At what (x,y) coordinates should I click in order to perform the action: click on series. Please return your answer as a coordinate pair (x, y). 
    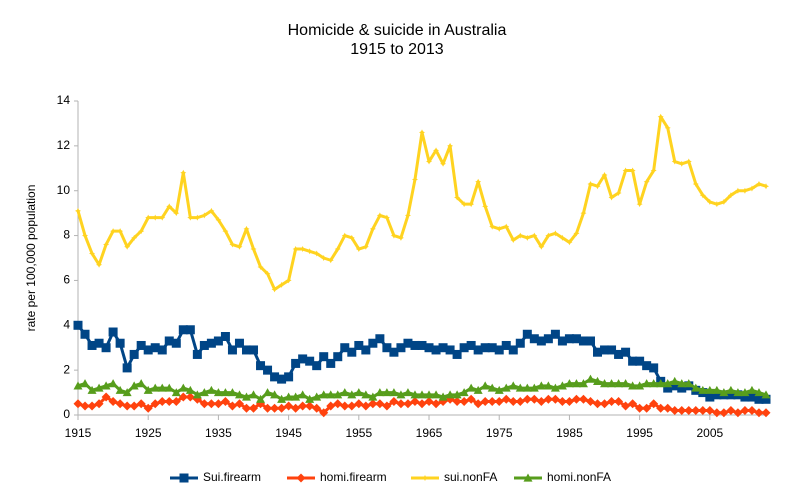
    Looking at the image, I should click on (422, 405).